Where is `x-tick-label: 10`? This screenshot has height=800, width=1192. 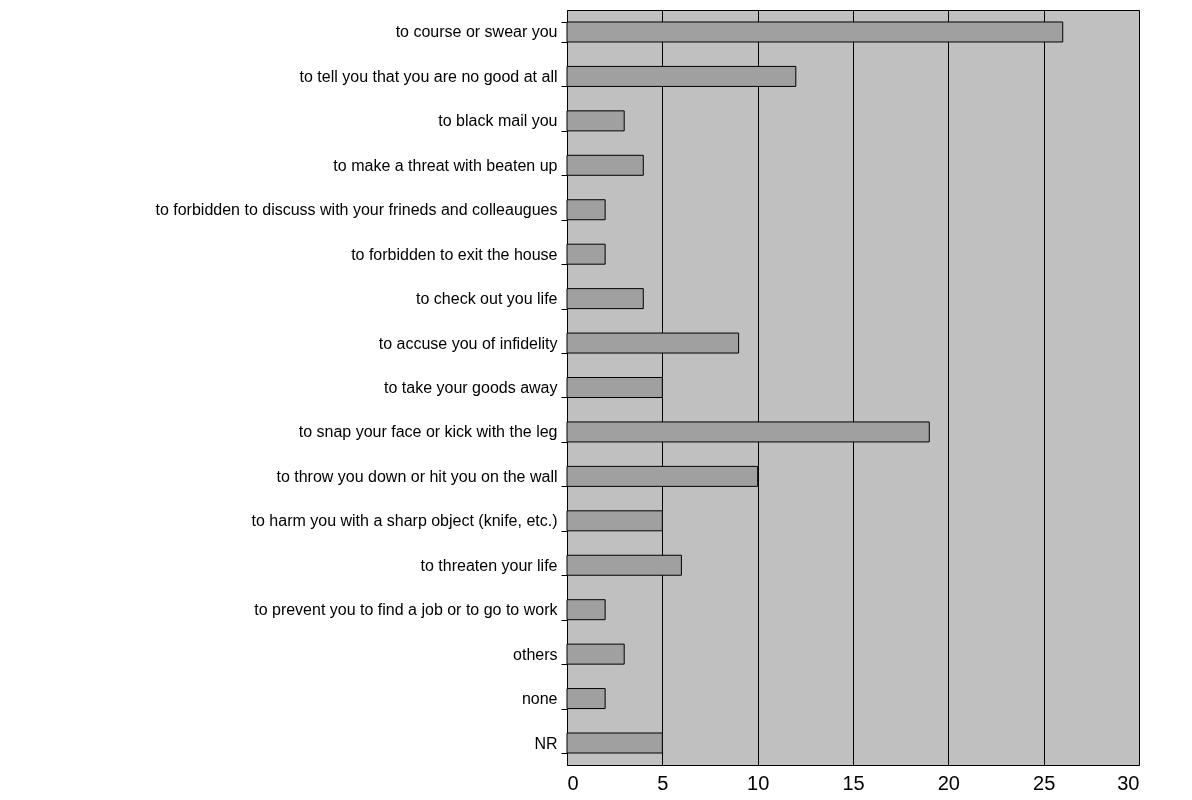
x-tick-label: 10 is located at coordinates (758, 782).